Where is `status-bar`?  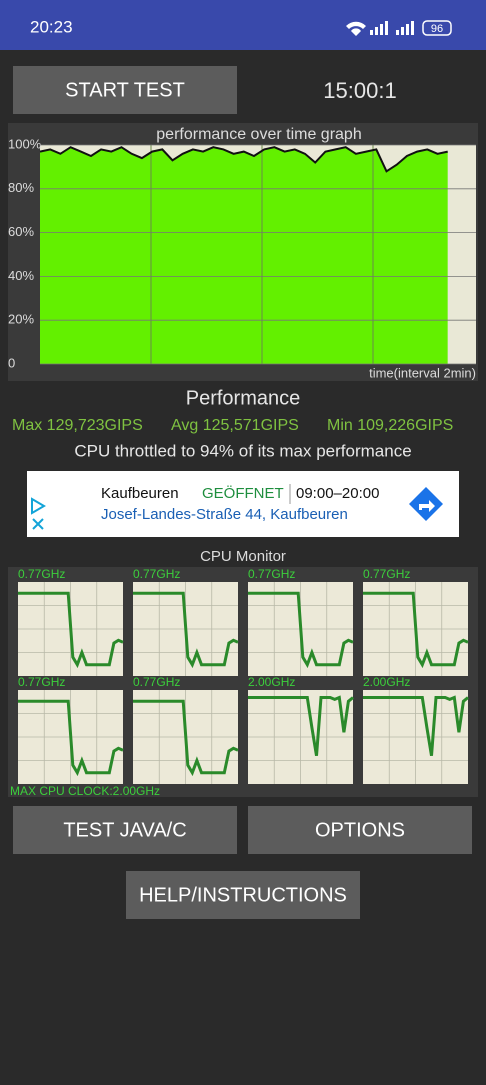
status-bar is located at coordinates (243, 25).